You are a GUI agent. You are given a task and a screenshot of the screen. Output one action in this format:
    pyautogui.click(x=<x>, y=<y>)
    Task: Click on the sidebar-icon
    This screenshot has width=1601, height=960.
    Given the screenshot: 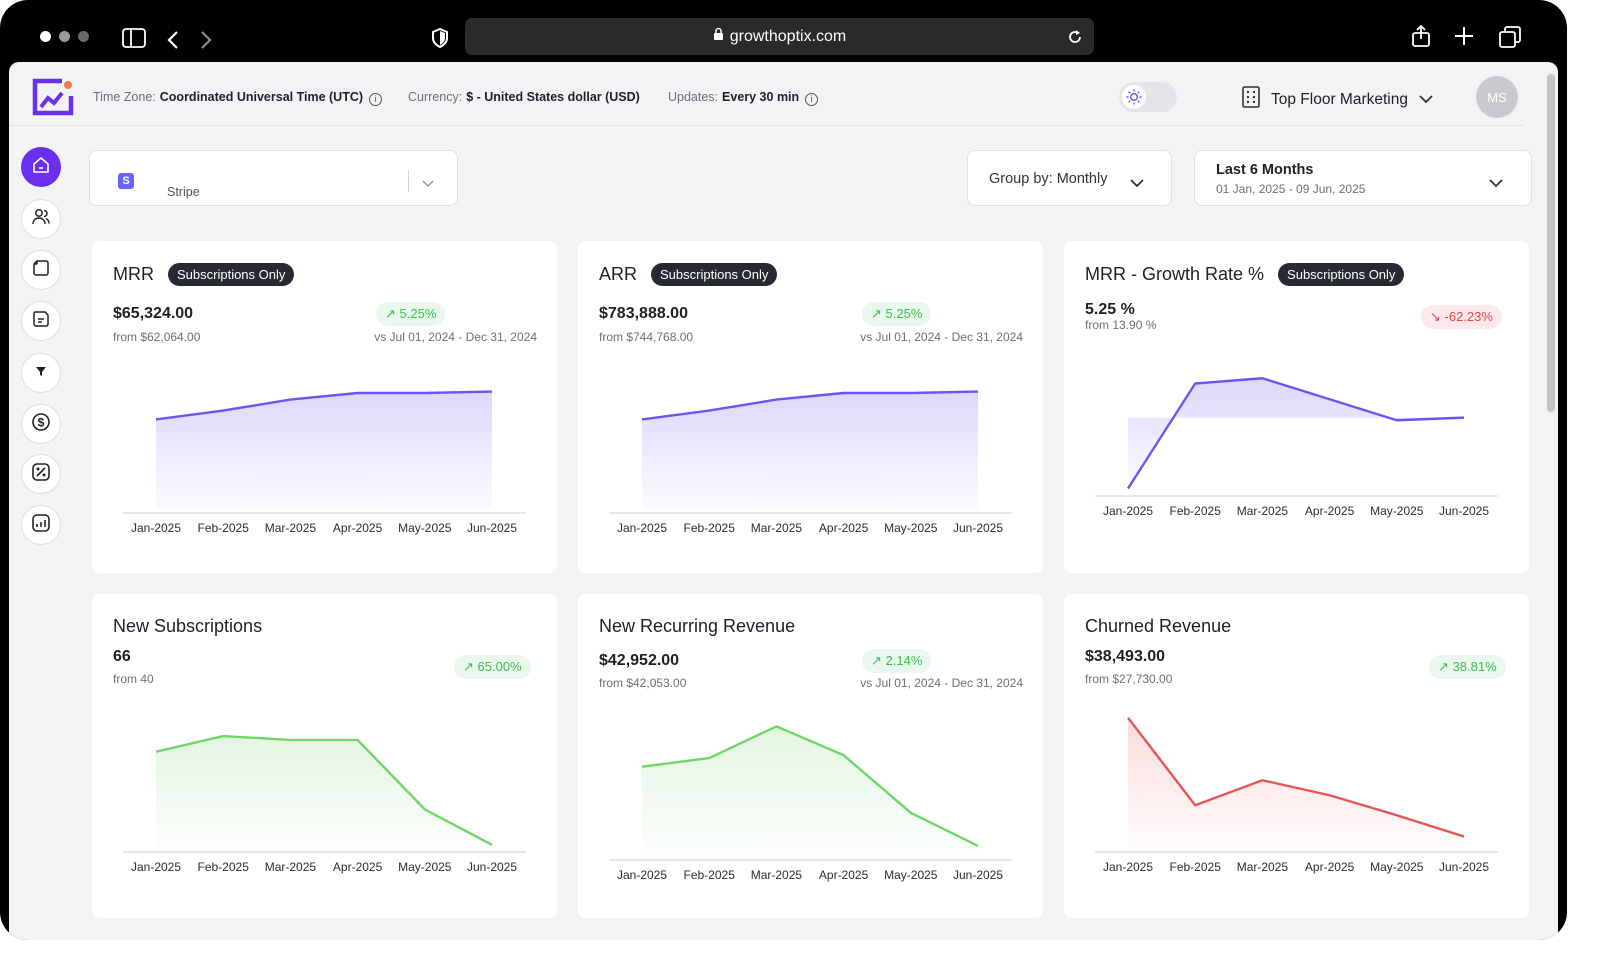 What is the action you would take?
    pyautogui.click(x=134, y=40)
    